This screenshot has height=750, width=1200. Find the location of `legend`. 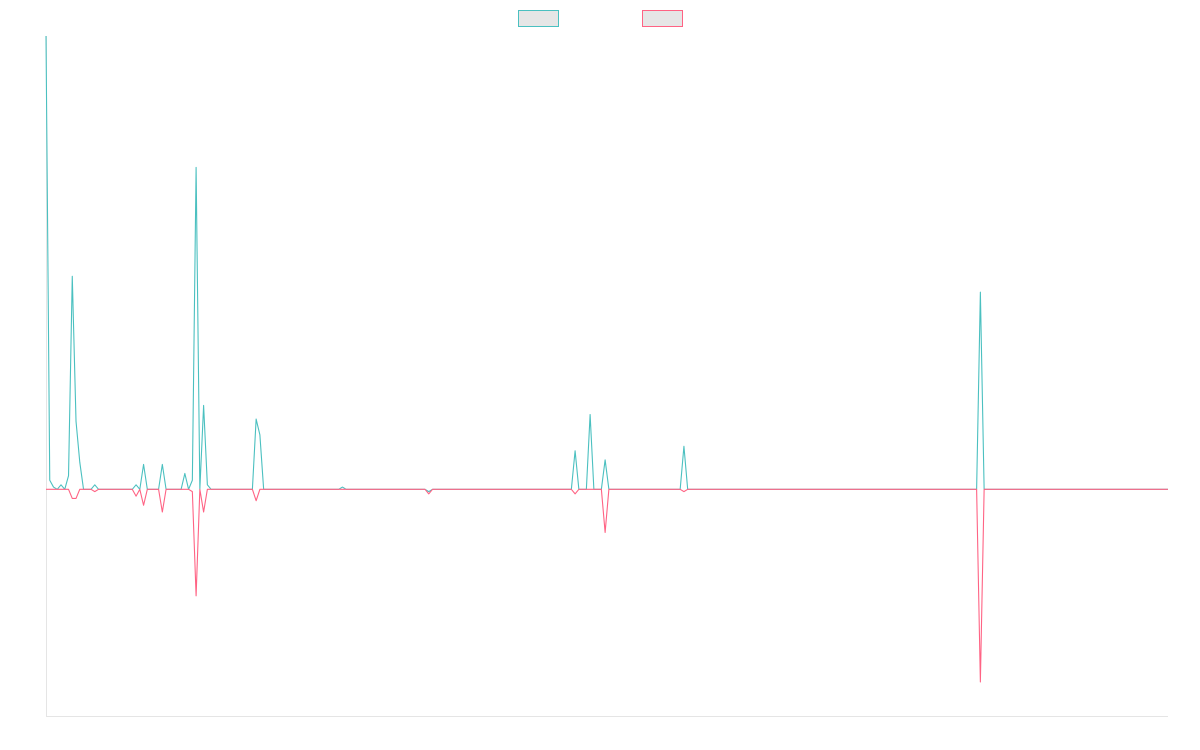

legend is located at coordinates (600, 18).